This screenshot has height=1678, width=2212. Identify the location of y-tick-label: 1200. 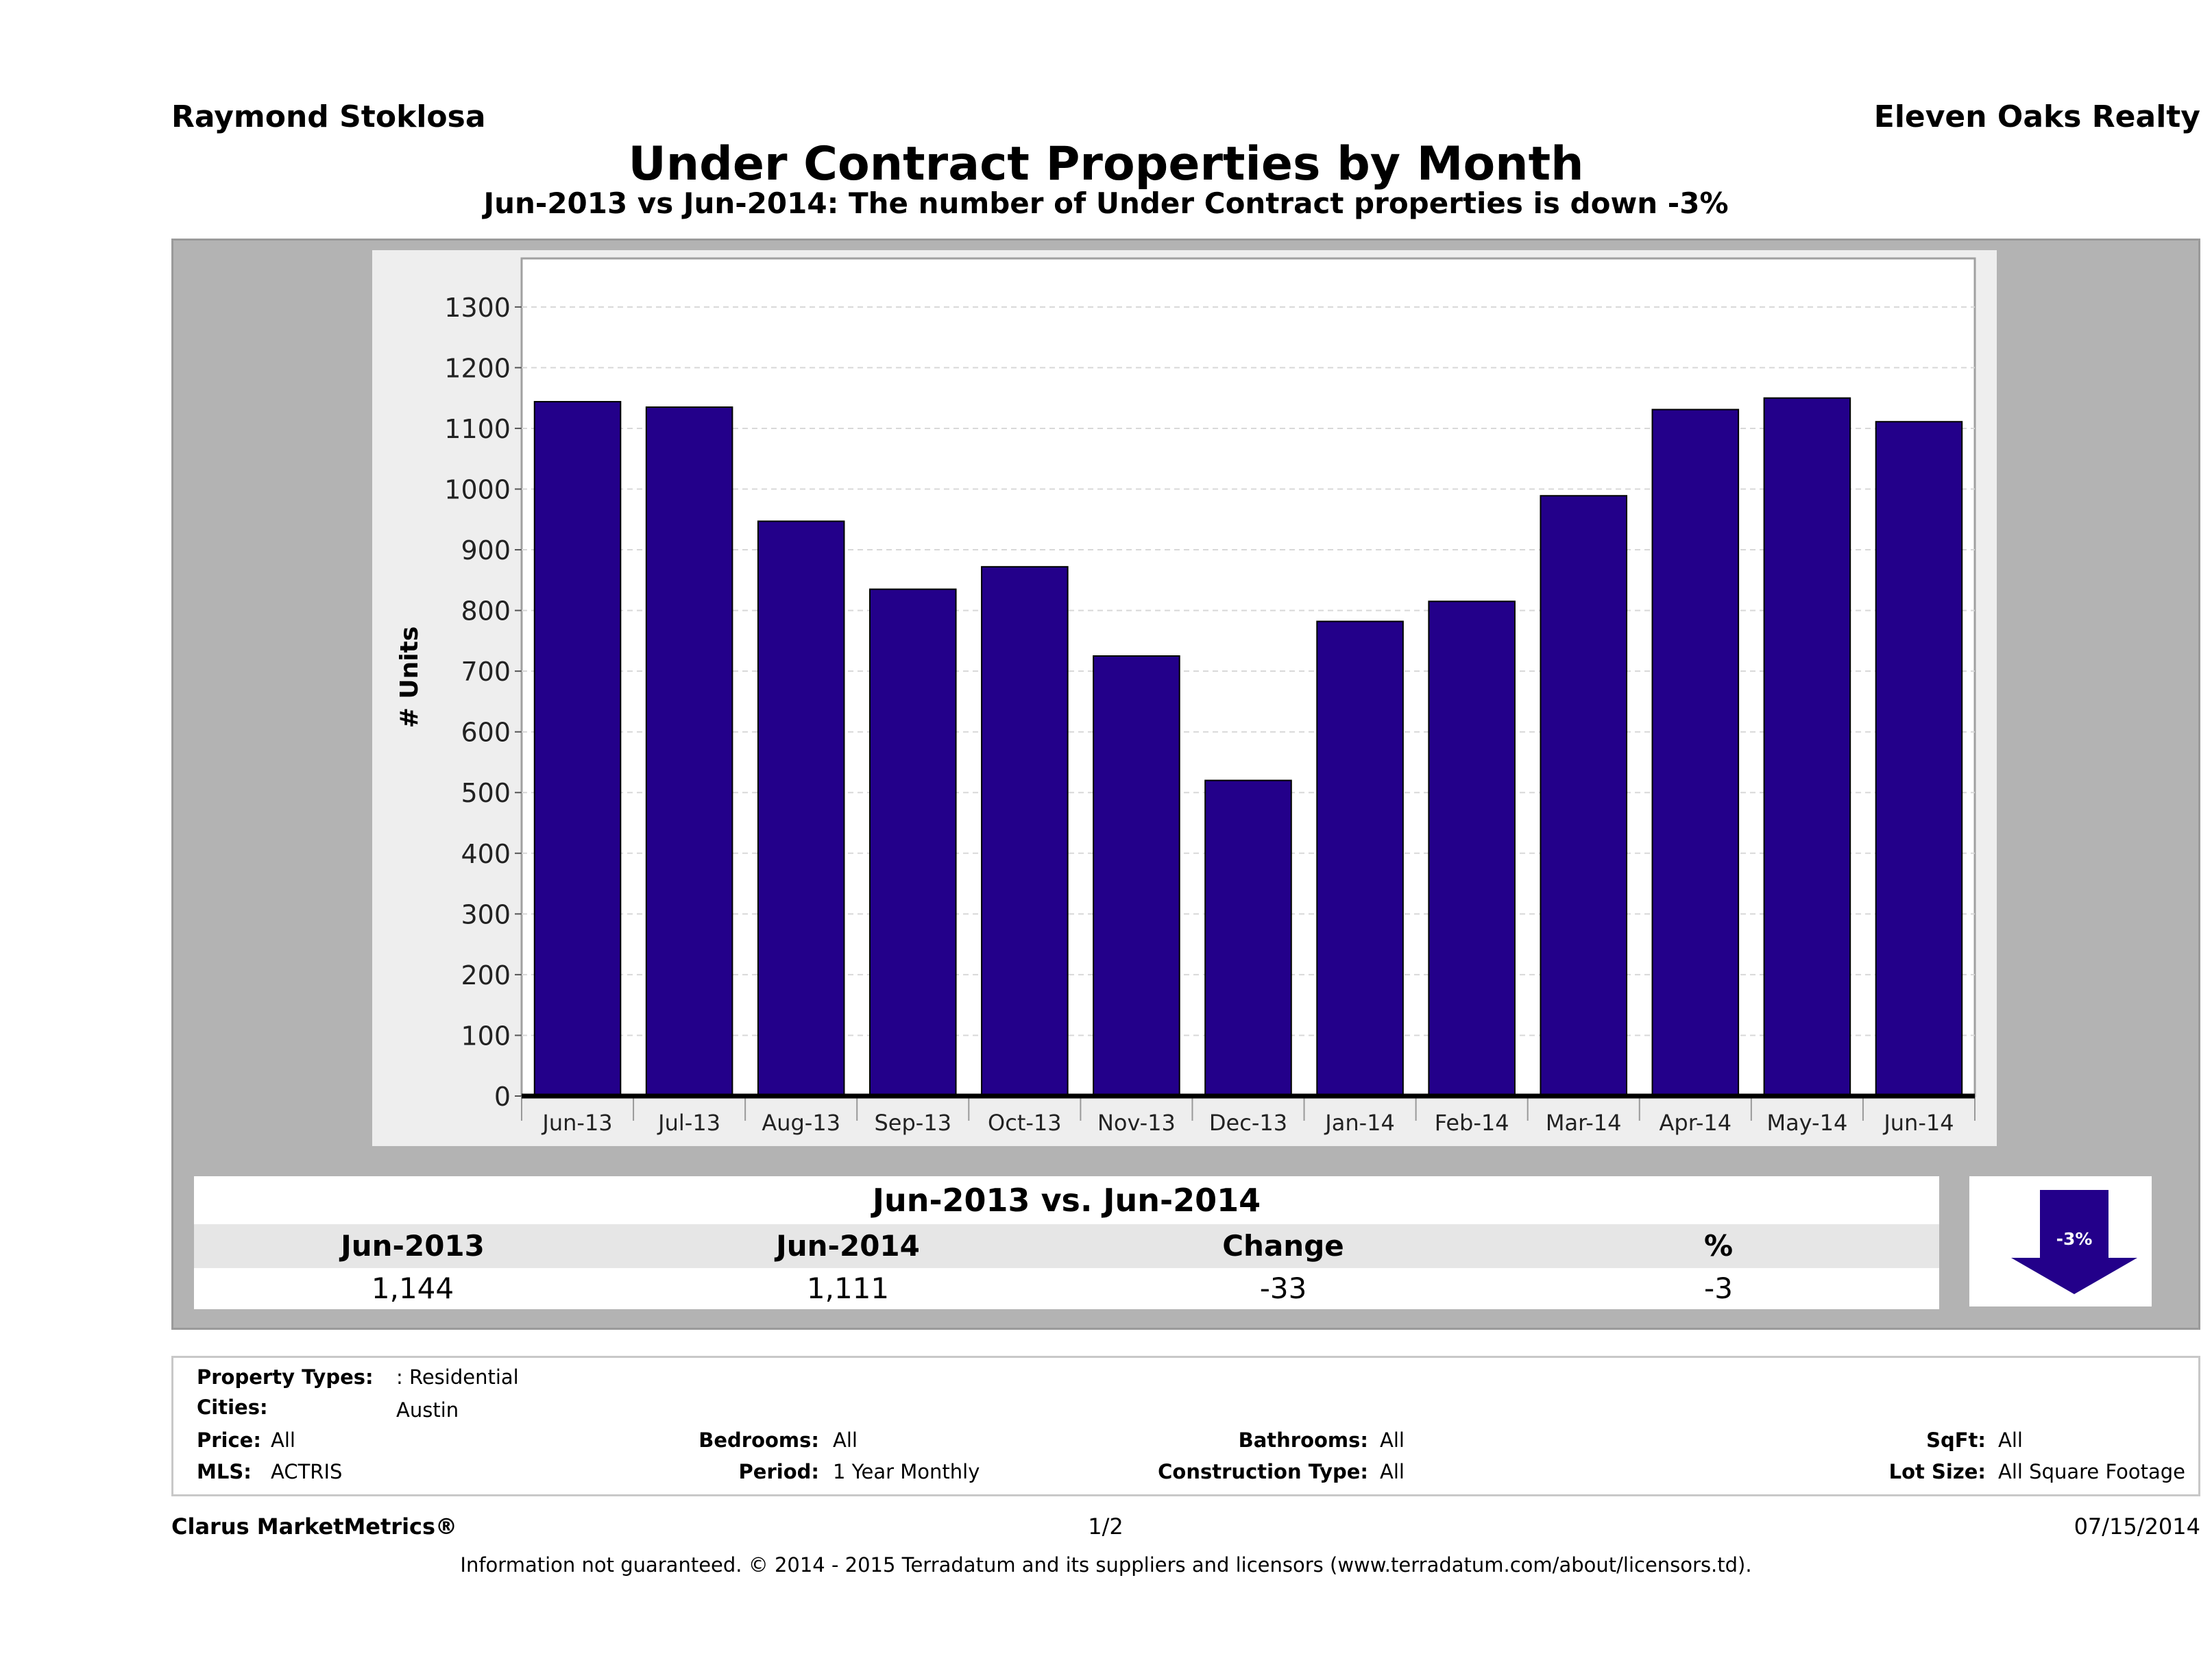
(478, 368).